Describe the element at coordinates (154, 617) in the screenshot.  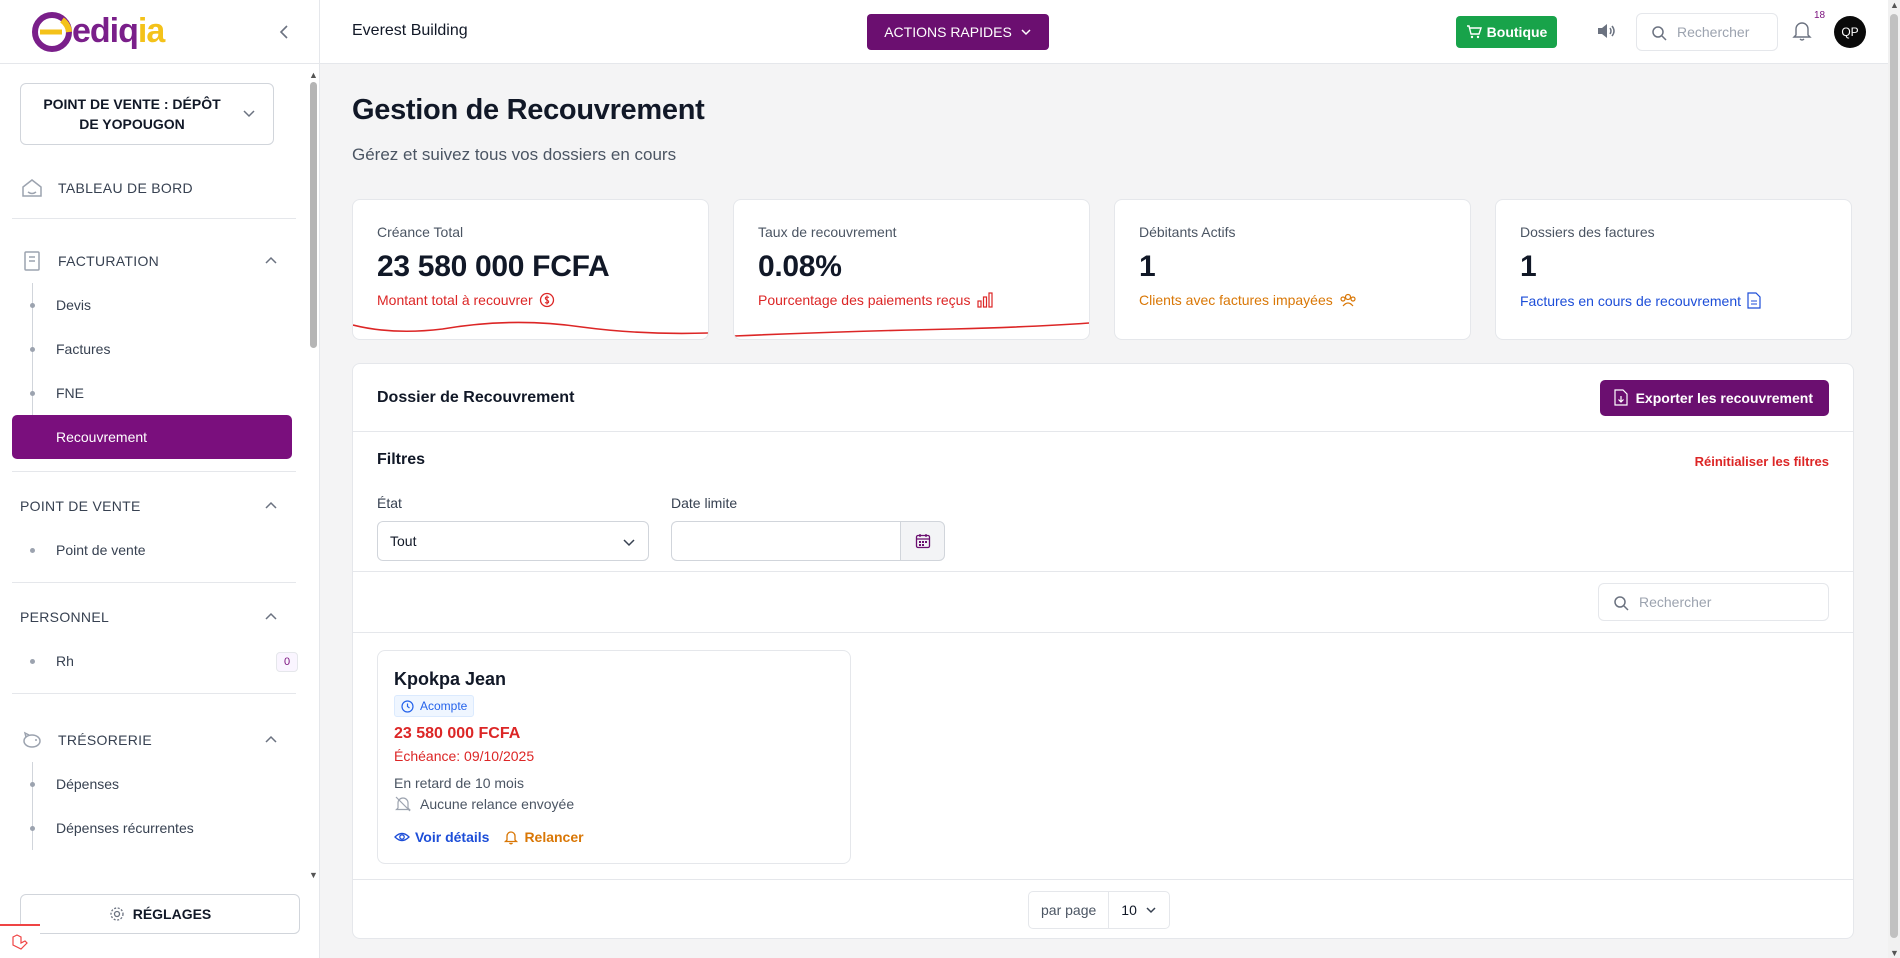
I see `section-personnel: PERSONNEL` at that location.